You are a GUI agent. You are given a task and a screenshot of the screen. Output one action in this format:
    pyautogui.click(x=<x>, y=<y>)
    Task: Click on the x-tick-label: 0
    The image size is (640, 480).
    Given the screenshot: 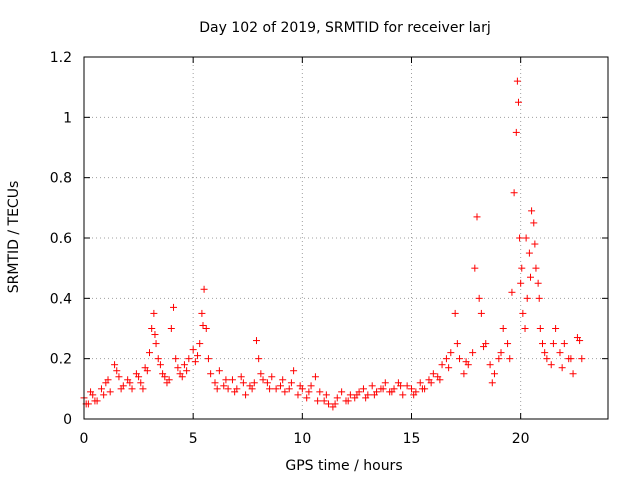 What is the action you would take?
    pyautogui.click(x=84, y=439)
    